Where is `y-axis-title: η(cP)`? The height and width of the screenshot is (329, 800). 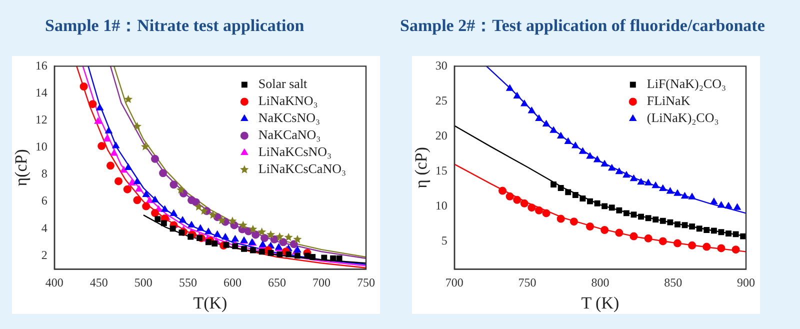
y-axis-title: η(cP) is located at coordinates (21, 167).